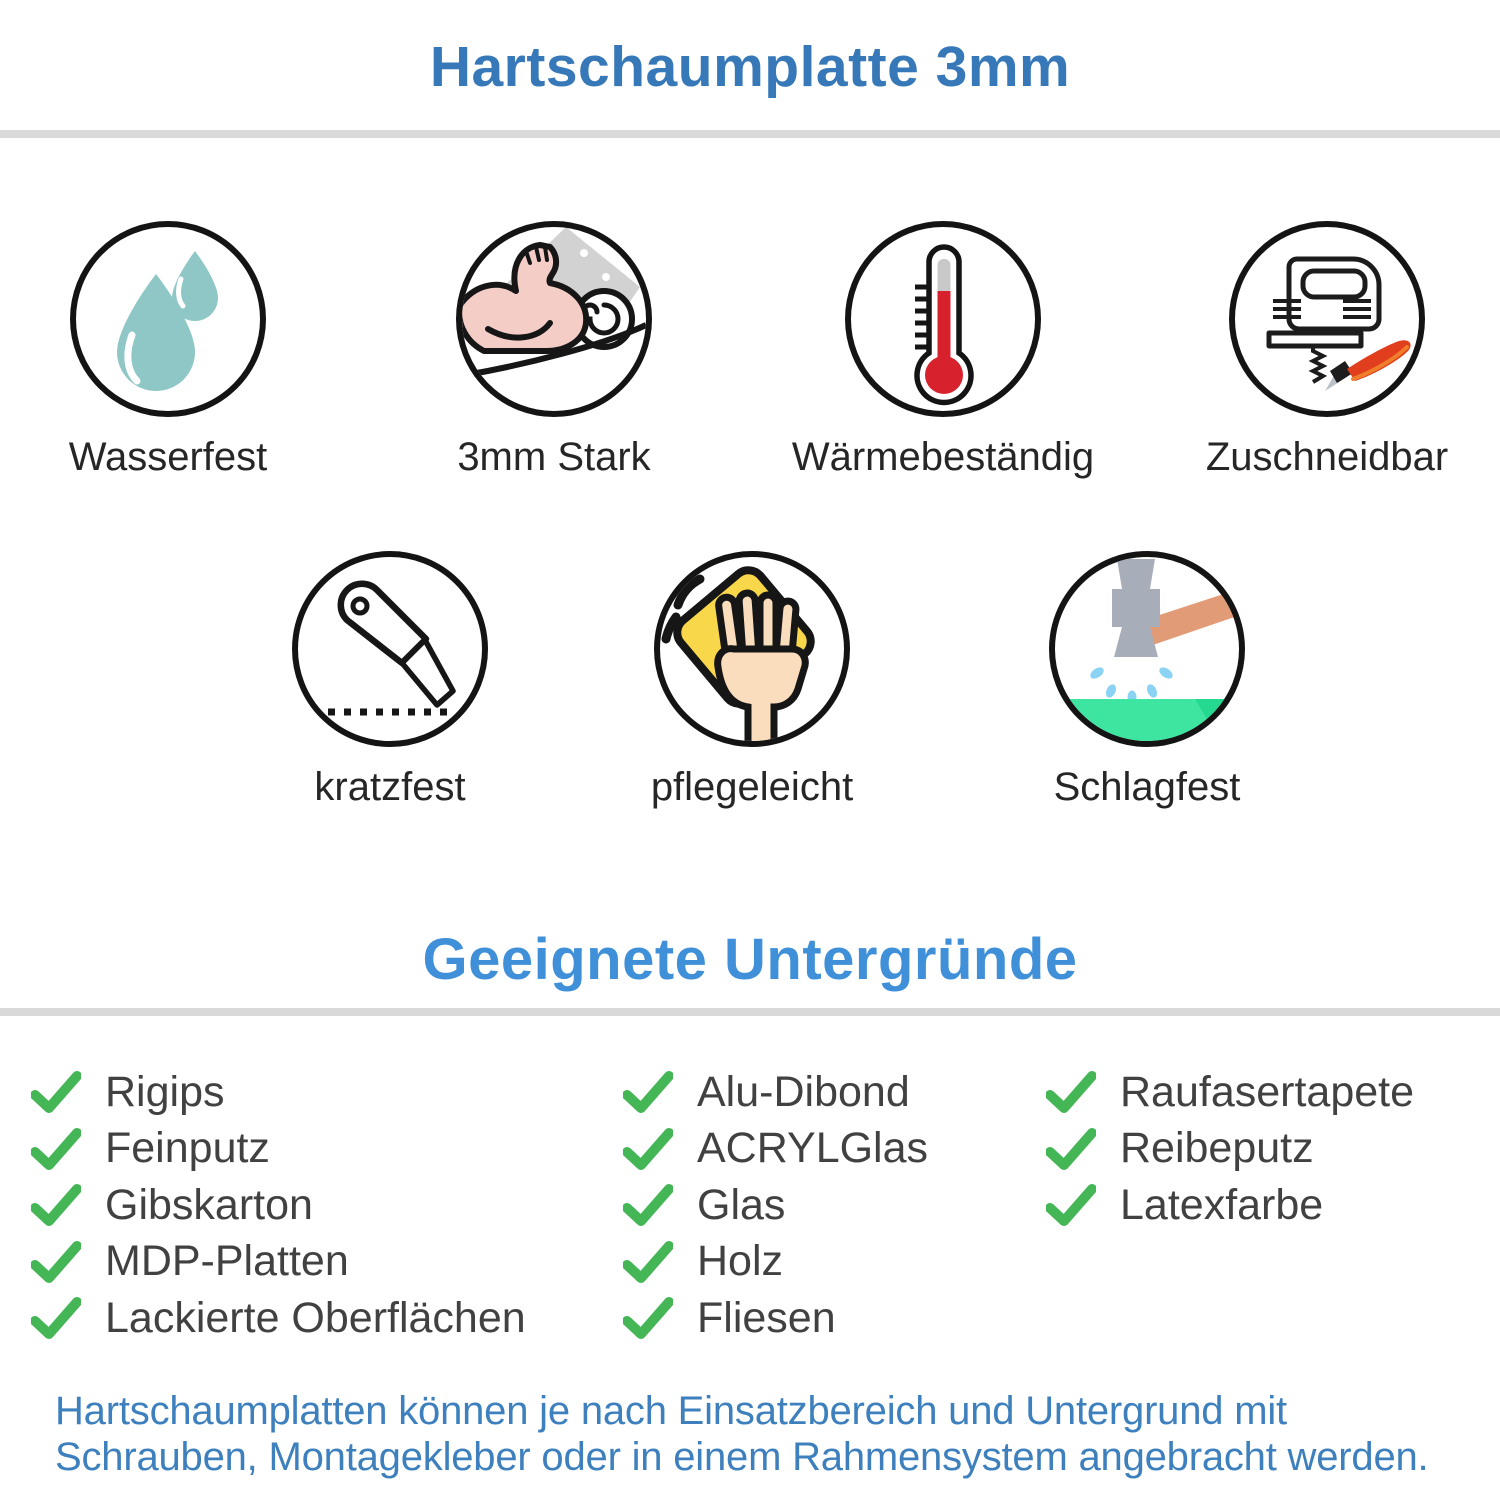 This screenshot has width=1500, height=1500. What do you see at coordinates (766, 1317) in the screenshot?
I see `substrate-label: Fliesen` at bounding box center [766, 1317].